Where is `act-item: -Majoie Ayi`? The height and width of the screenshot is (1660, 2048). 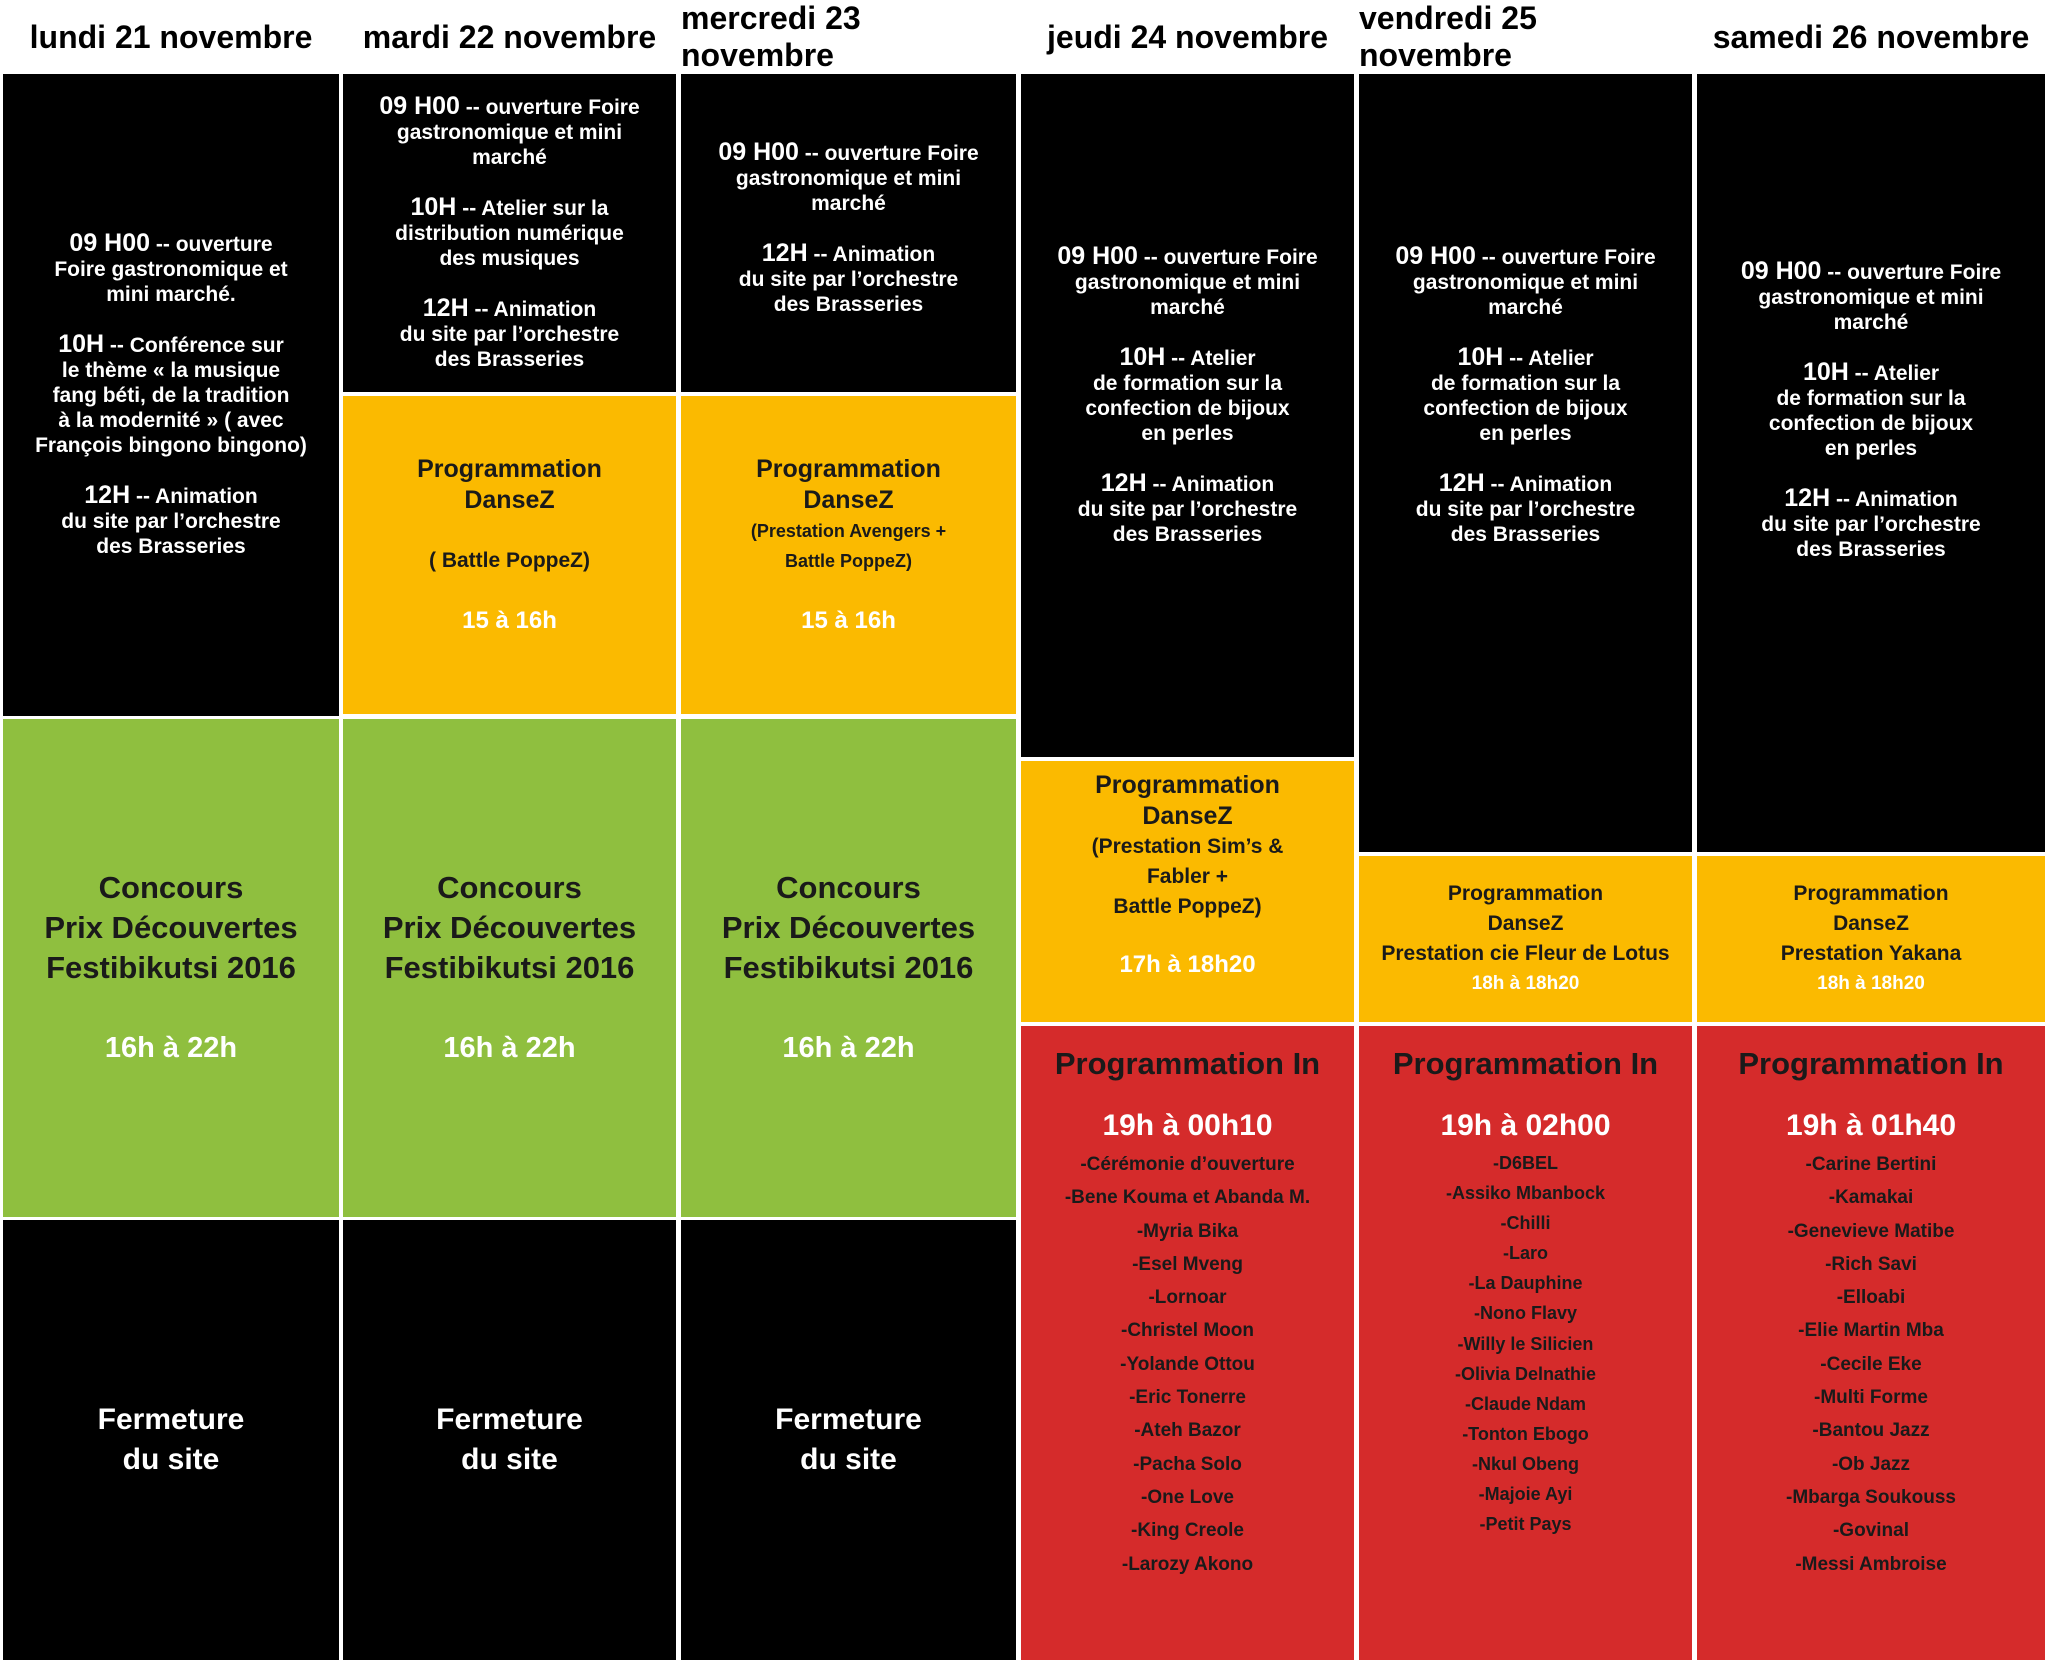 act-item: -Majoie Ayi is located at coordinates (1525, 1494).